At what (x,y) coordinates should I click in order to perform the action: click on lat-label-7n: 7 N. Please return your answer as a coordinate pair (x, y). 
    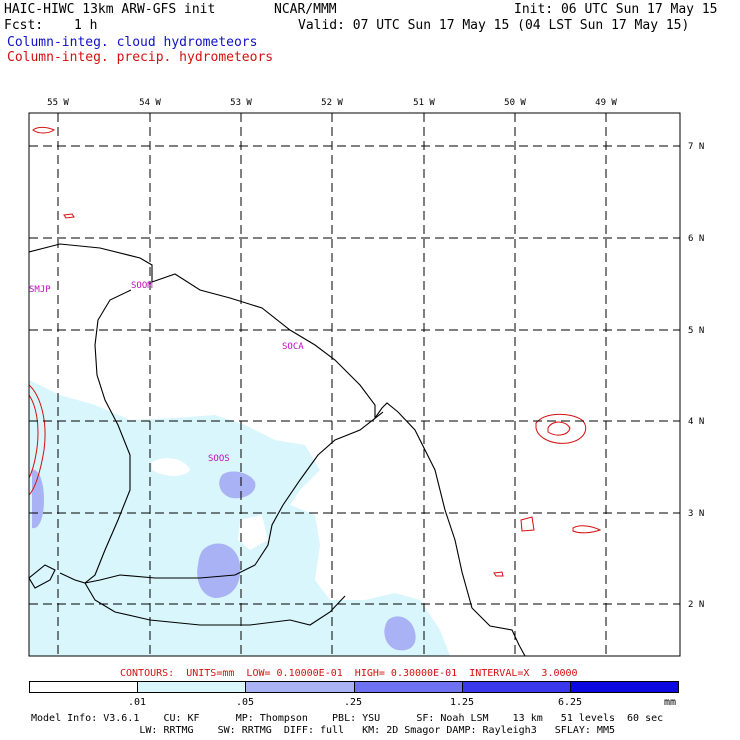
    Looking at the image, I should click on (696, 147).